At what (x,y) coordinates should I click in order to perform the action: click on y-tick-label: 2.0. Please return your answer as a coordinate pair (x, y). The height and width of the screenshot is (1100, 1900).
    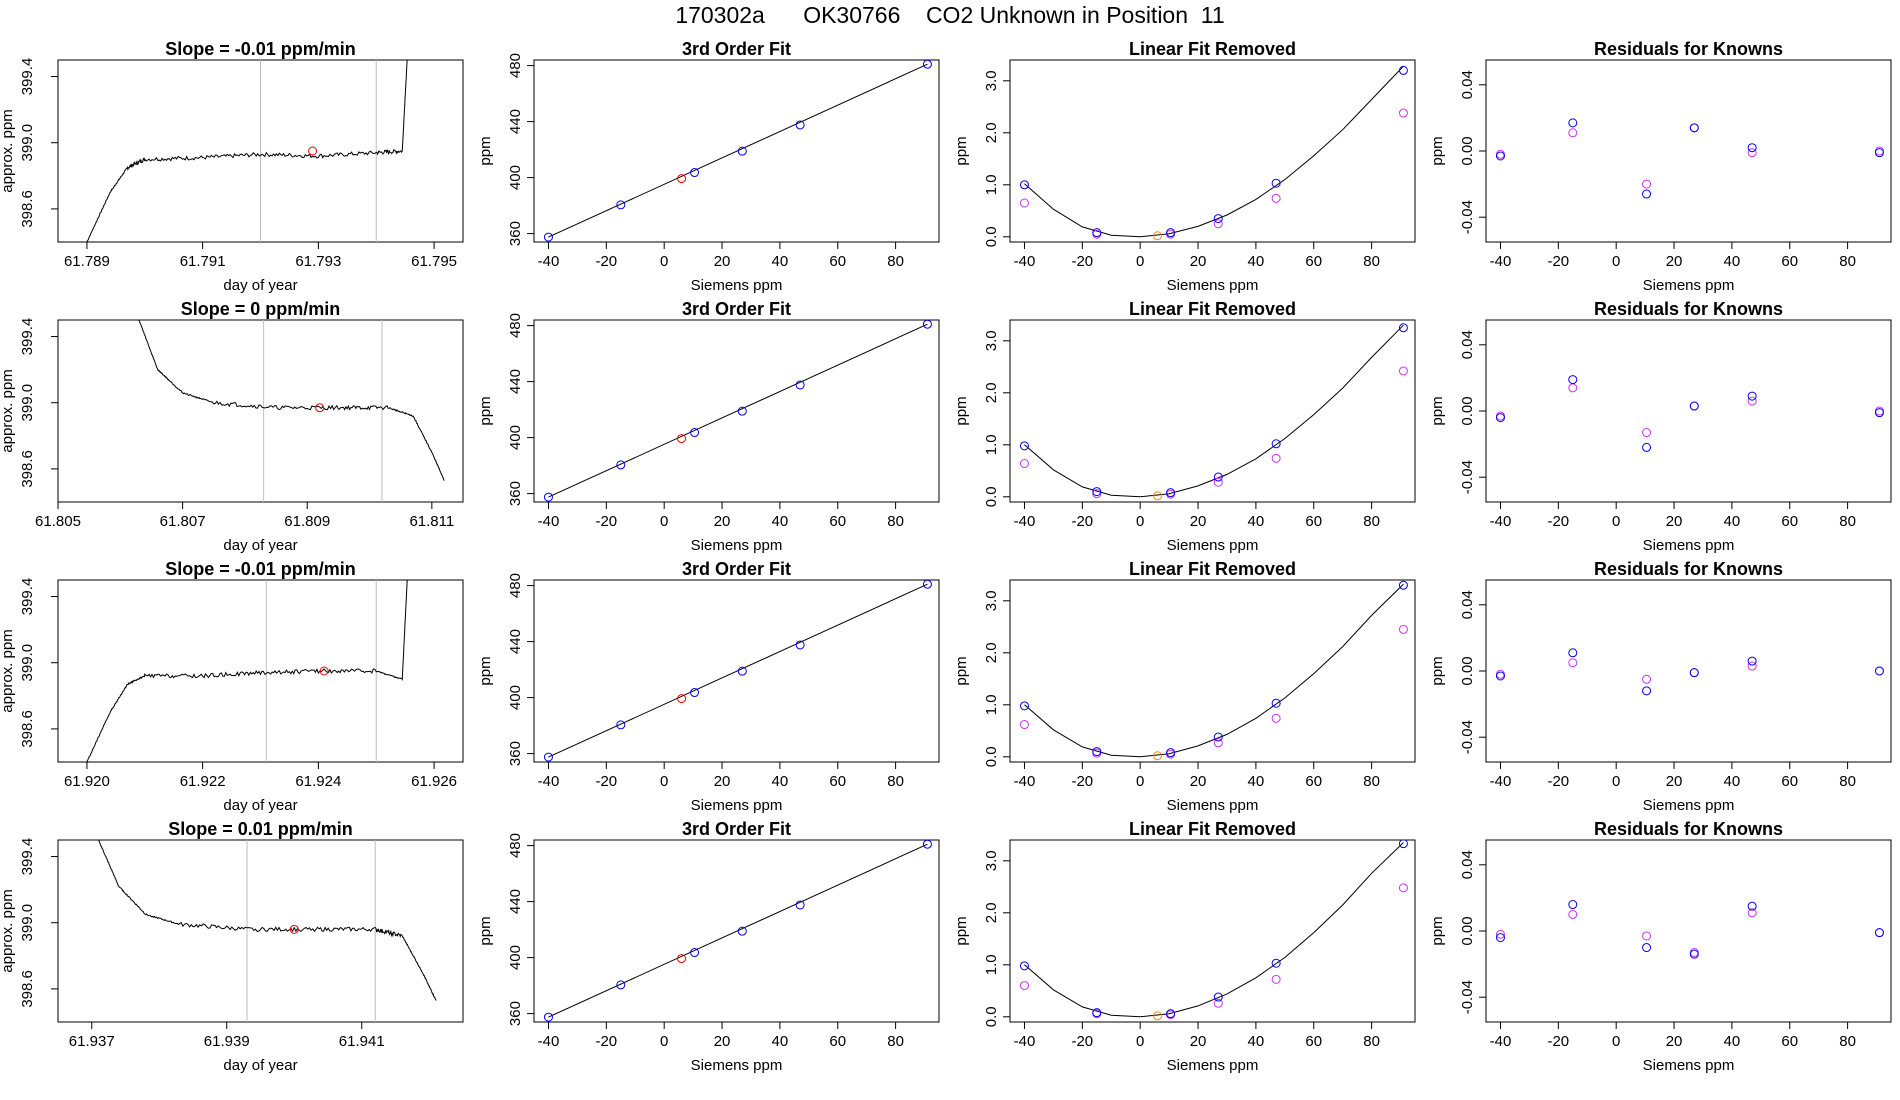
    Looking at the image, I should click on (991, 132).